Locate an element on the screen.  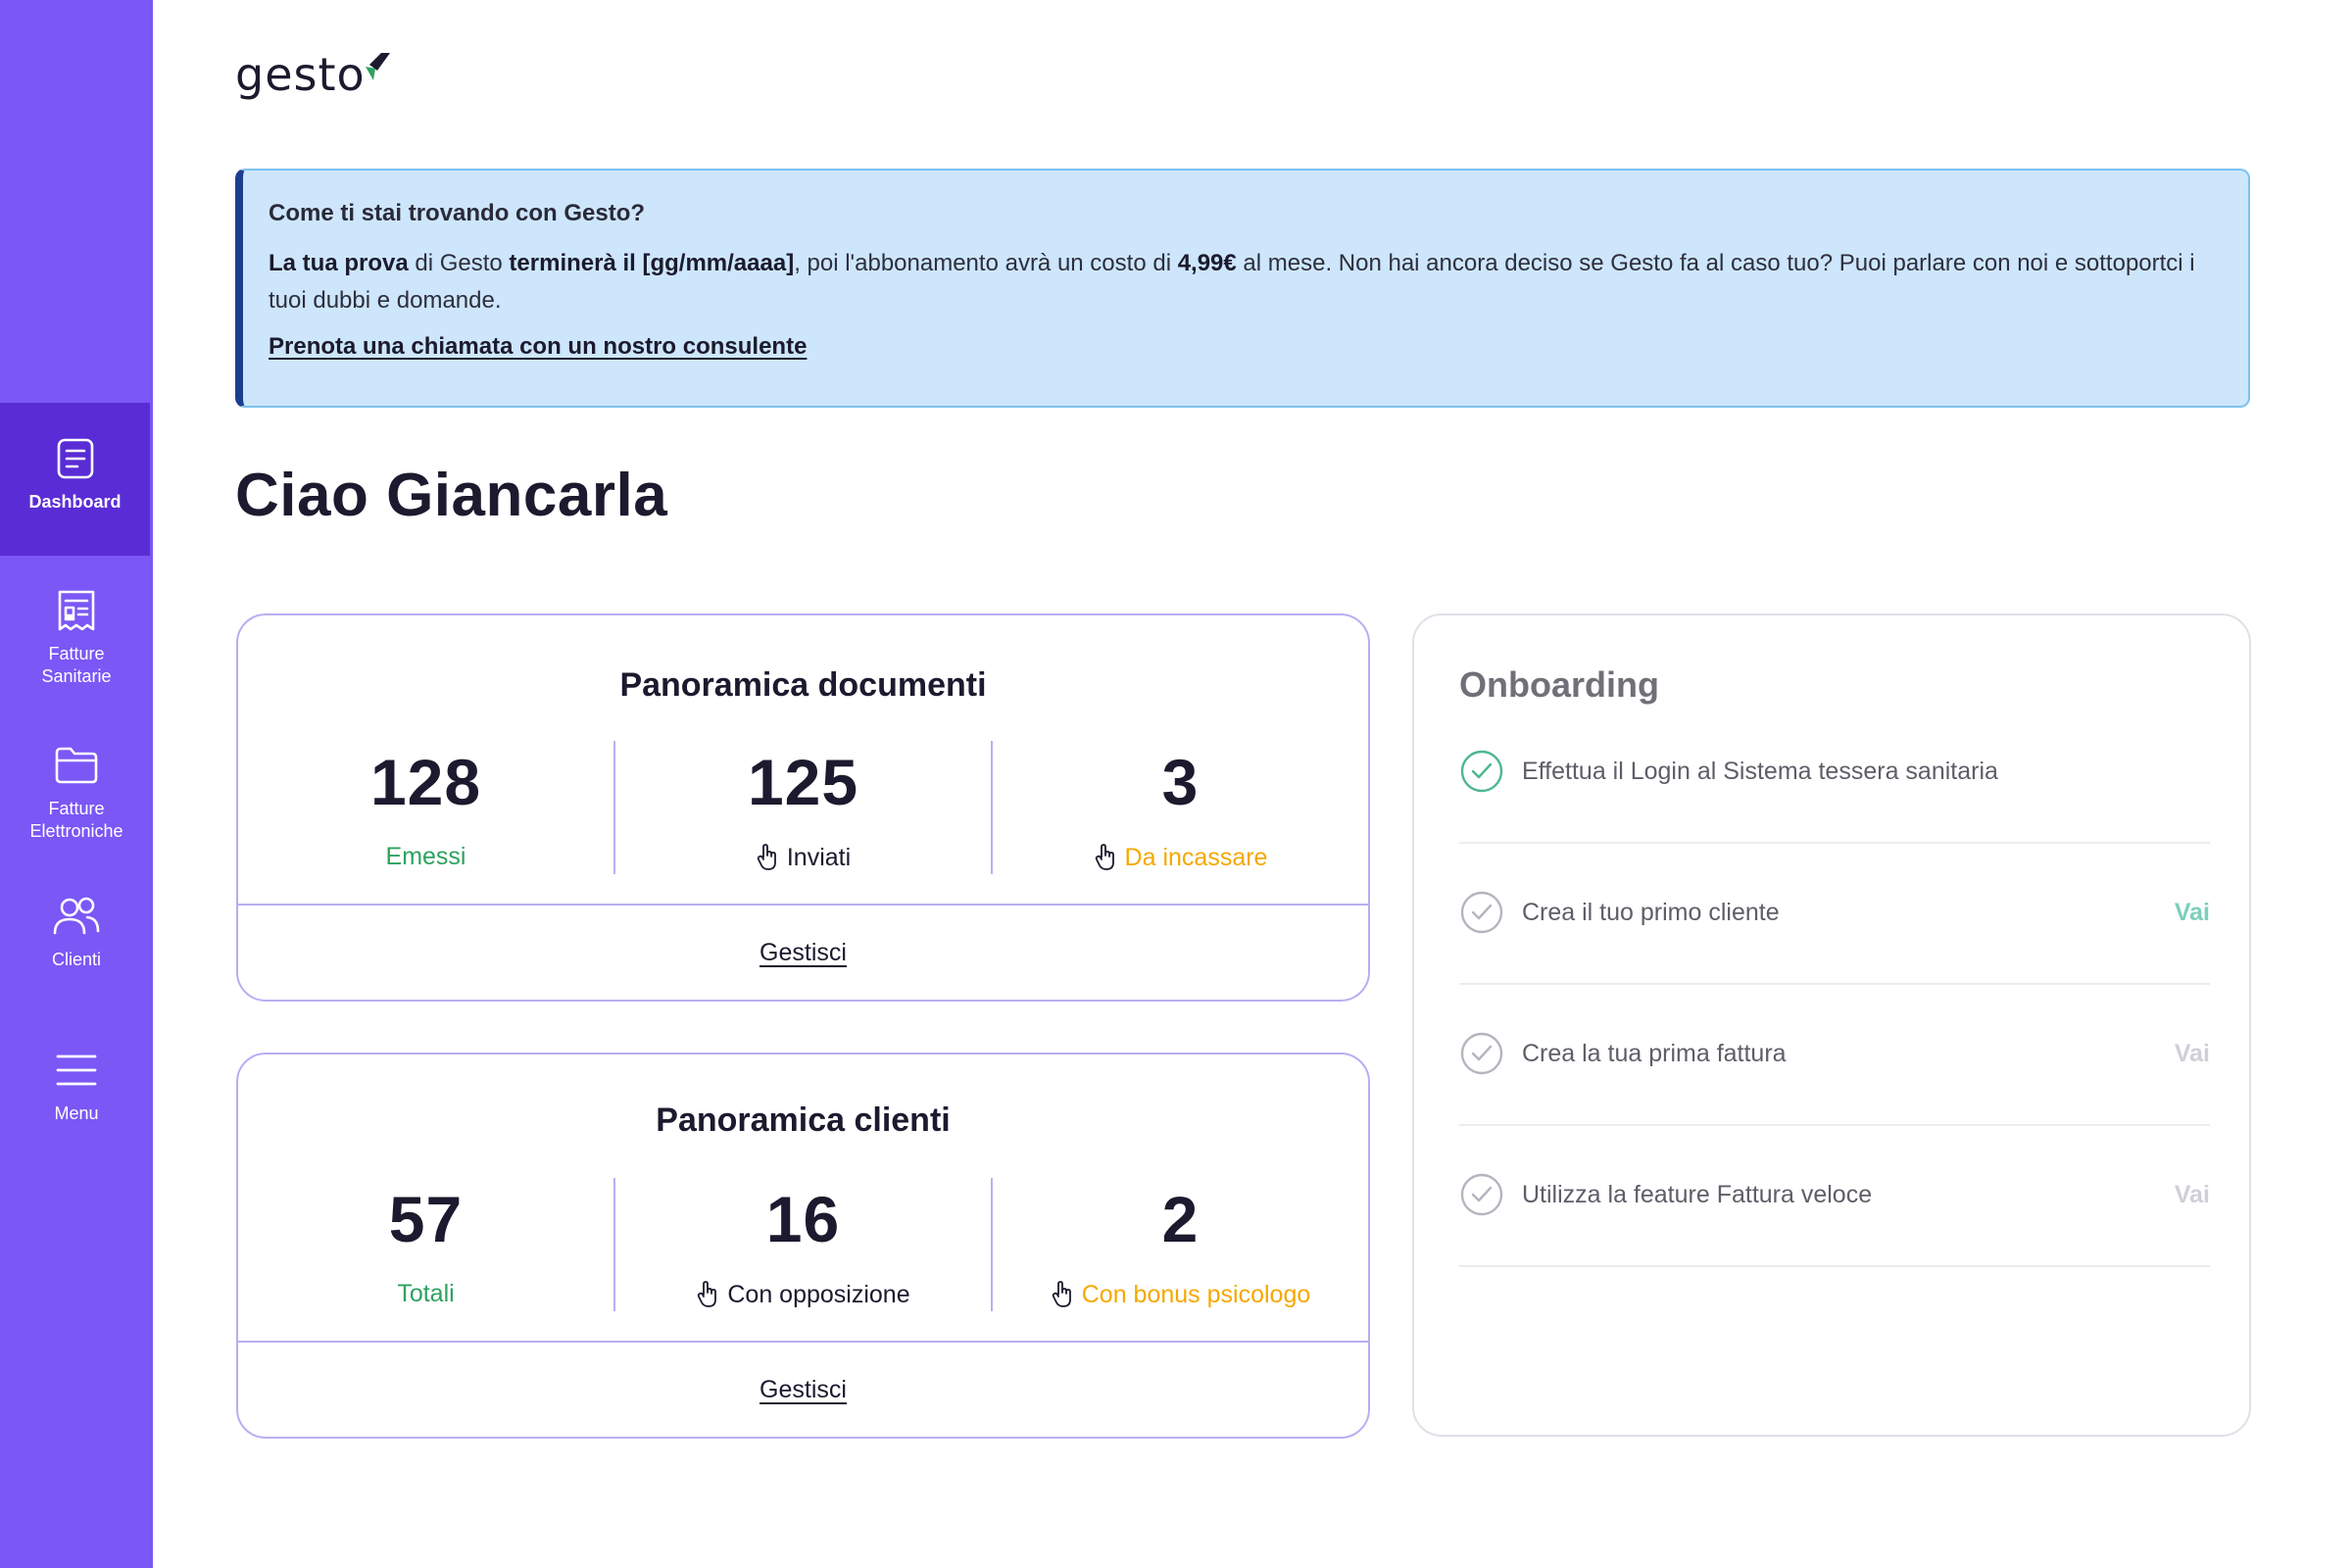
stat-label: Totali is located at coordinates (425, 1294).